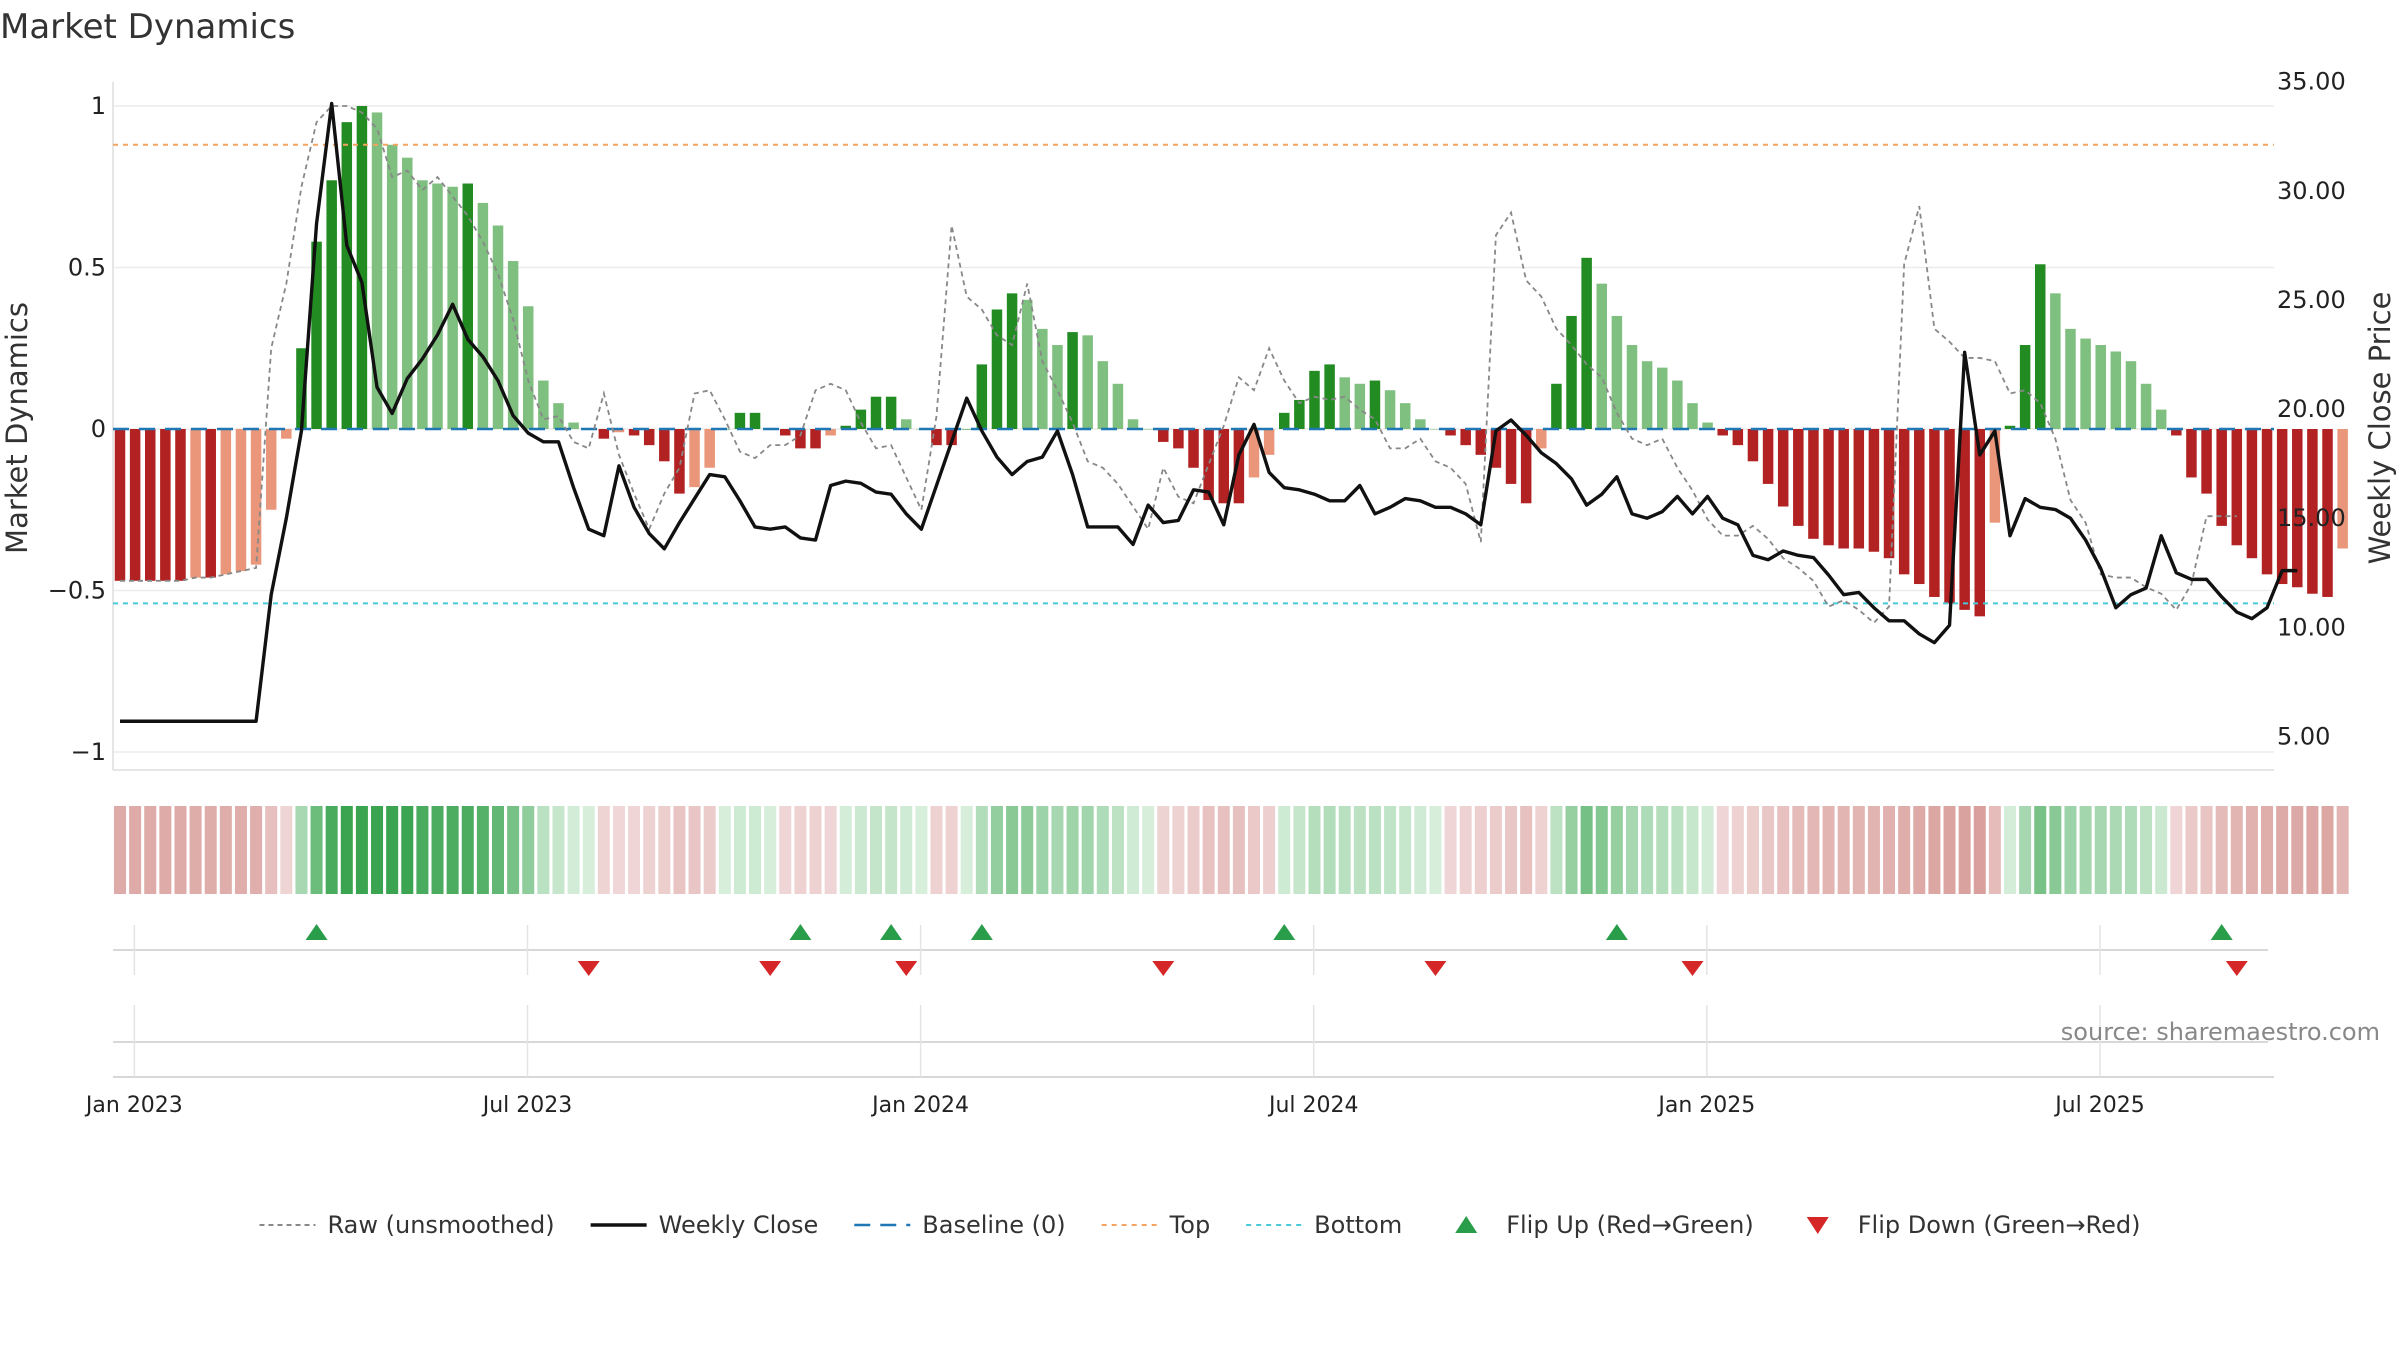  I want to click on left-y-tick-label: 1, so click(98, 106).